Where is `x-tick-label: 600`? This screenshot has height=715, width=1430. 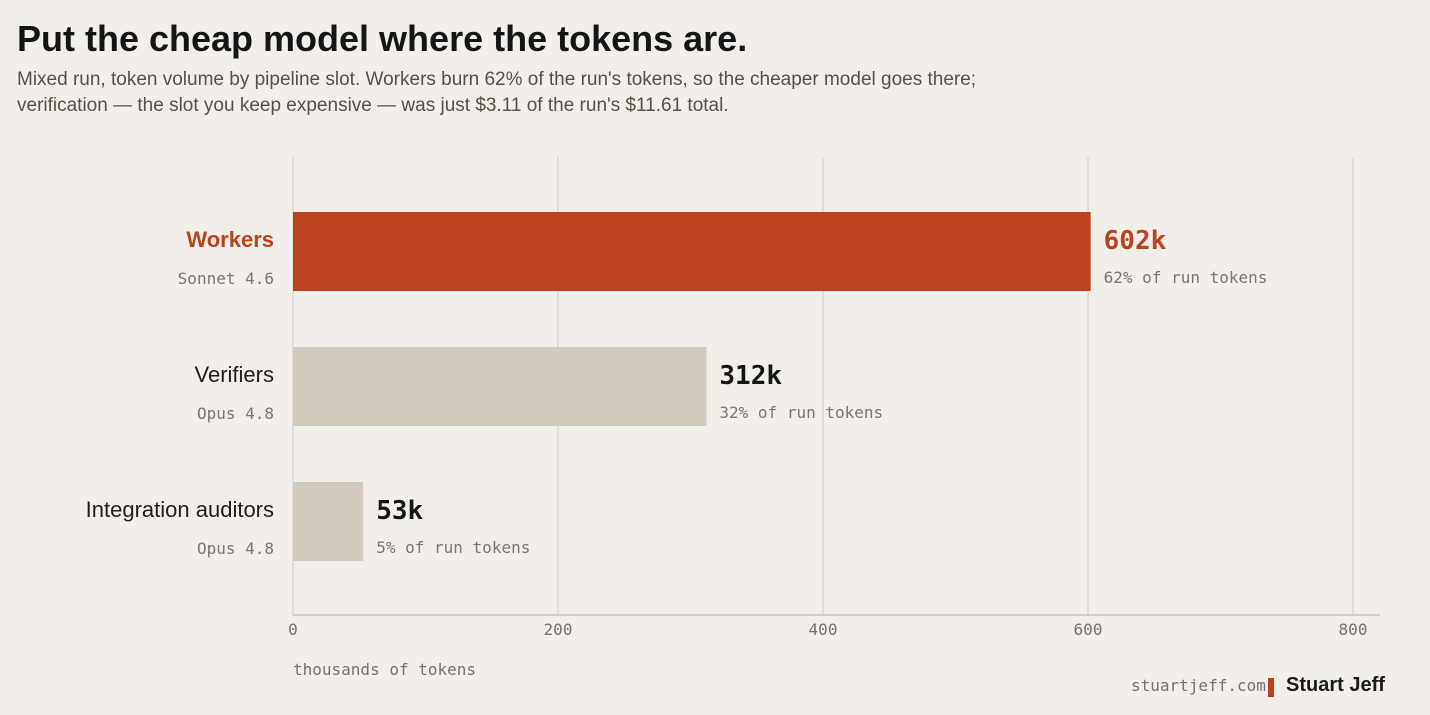 x-tick-label: 600 is located at coordinates (1088, 629).